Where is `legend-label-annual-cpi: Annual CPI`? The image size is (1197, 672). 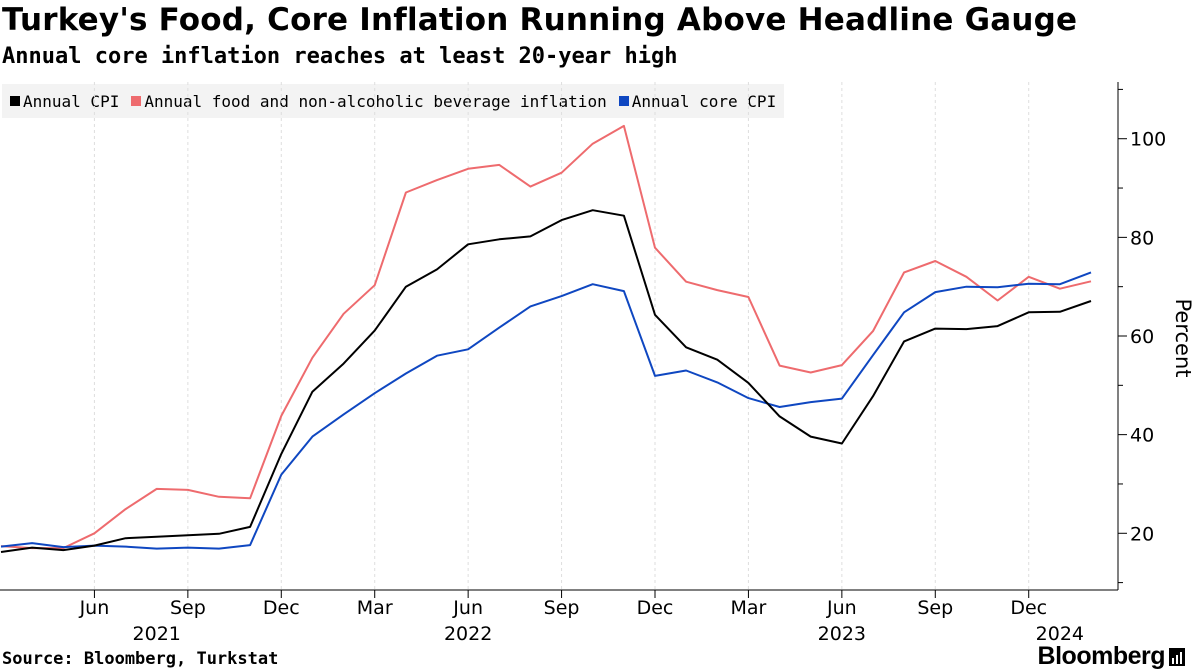
legend-label-annual-cpi: Annual CPI is located at coordinates (71, 101).